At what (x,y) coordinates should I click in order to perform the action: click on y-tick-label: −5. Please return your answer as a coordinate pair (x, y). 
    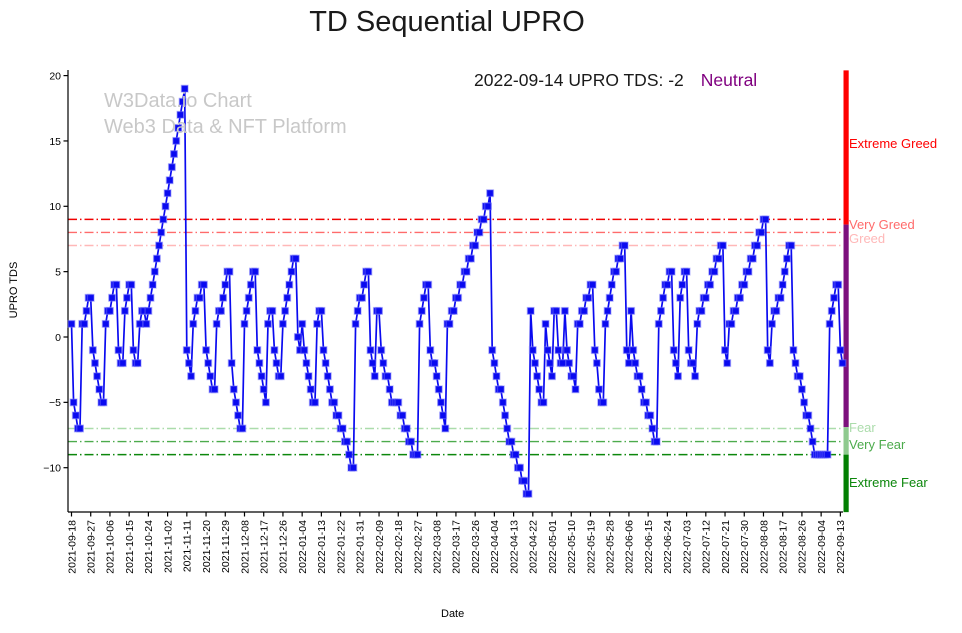
    Looking at the image, I should click on (55, 403).